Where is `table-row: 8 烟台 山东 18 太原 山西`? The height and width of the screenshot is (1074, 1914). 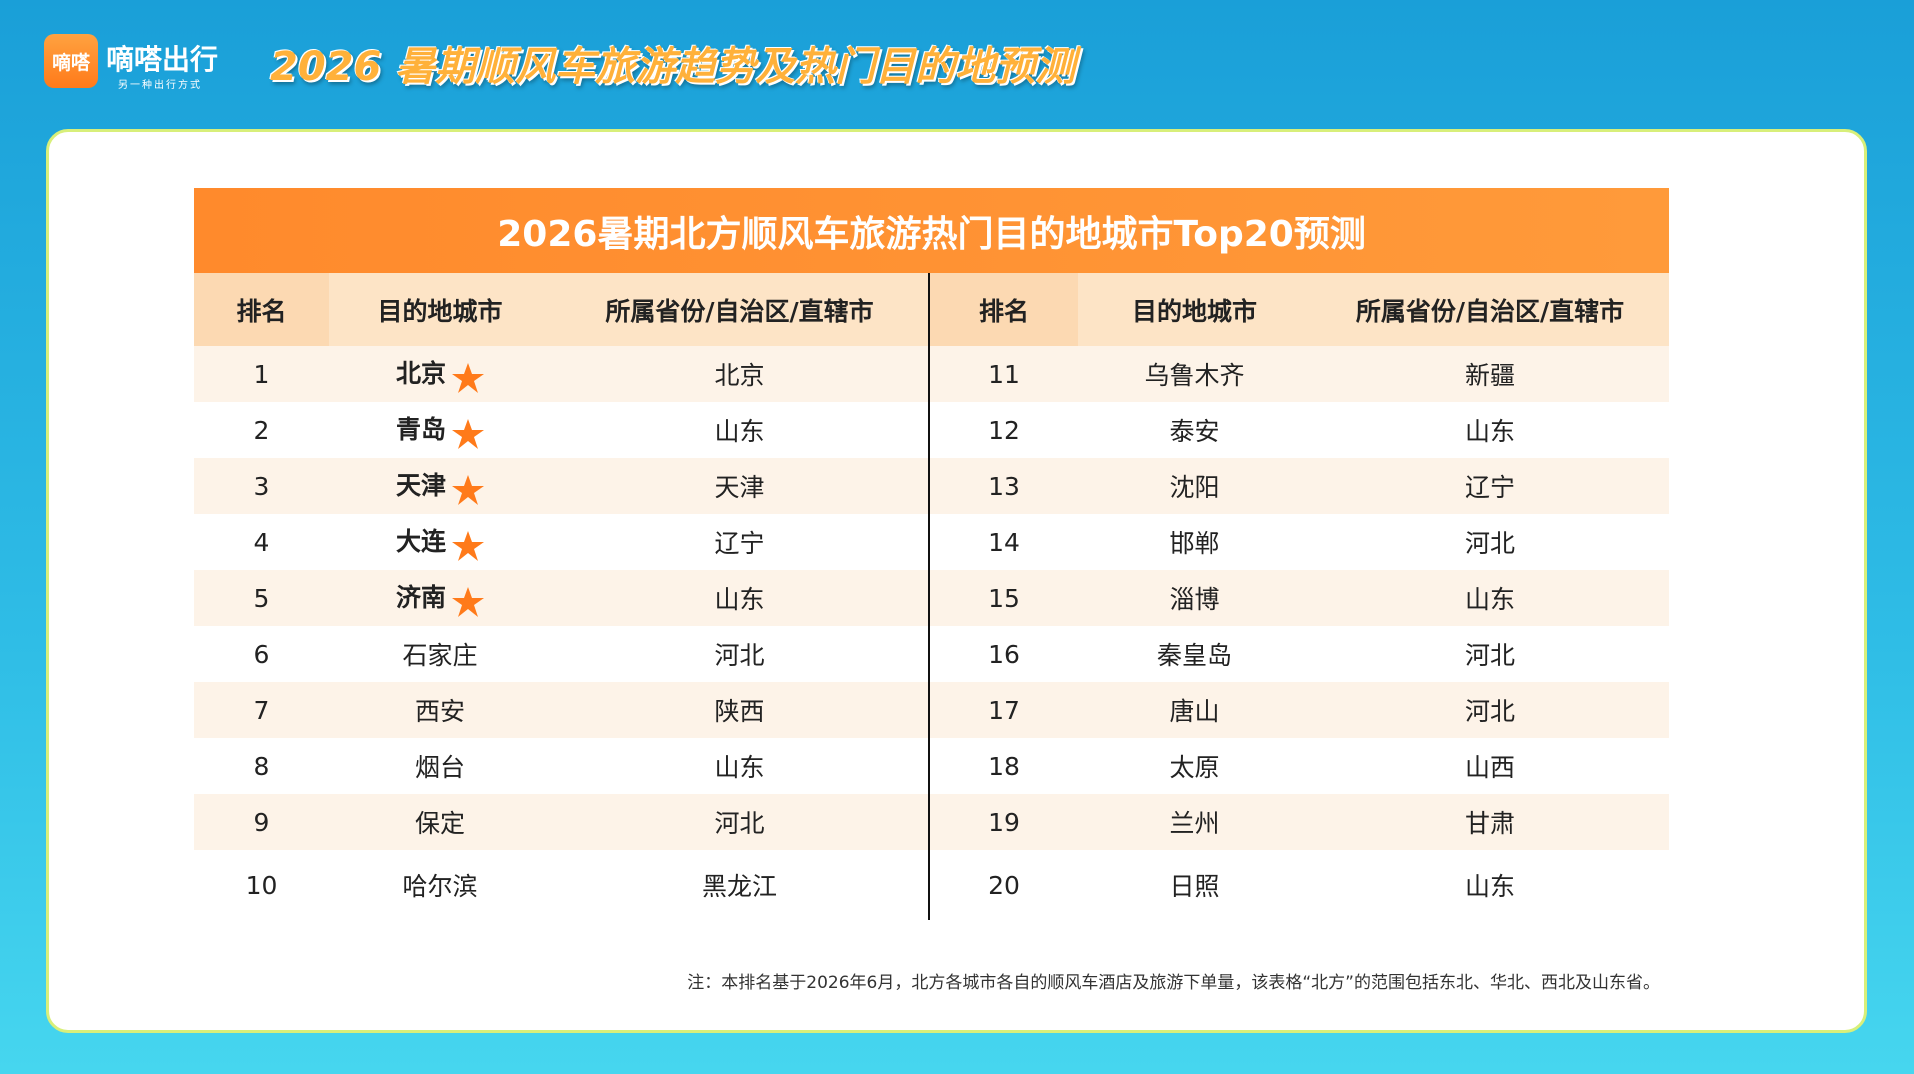
table-row: 8 烟台 山东 18 太原 山西 is located at coordinates (931, 766).